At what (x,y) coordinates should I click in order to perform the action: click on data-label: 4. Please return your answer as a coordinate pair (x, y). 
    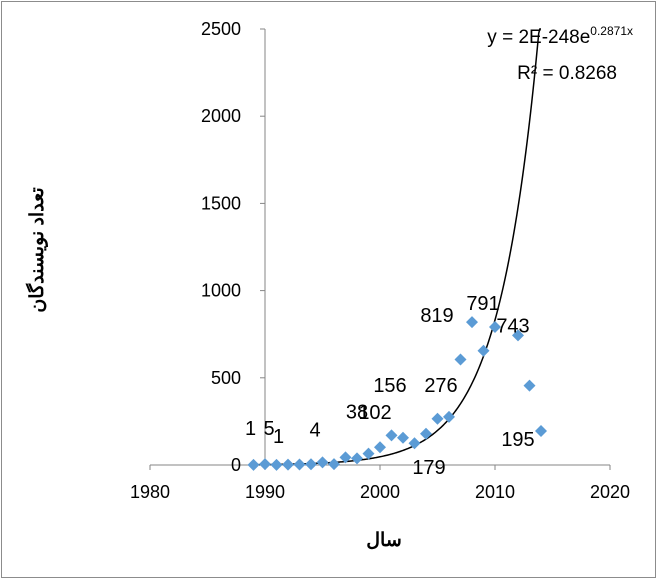
    Looking at the image, I should click on (314, 430).